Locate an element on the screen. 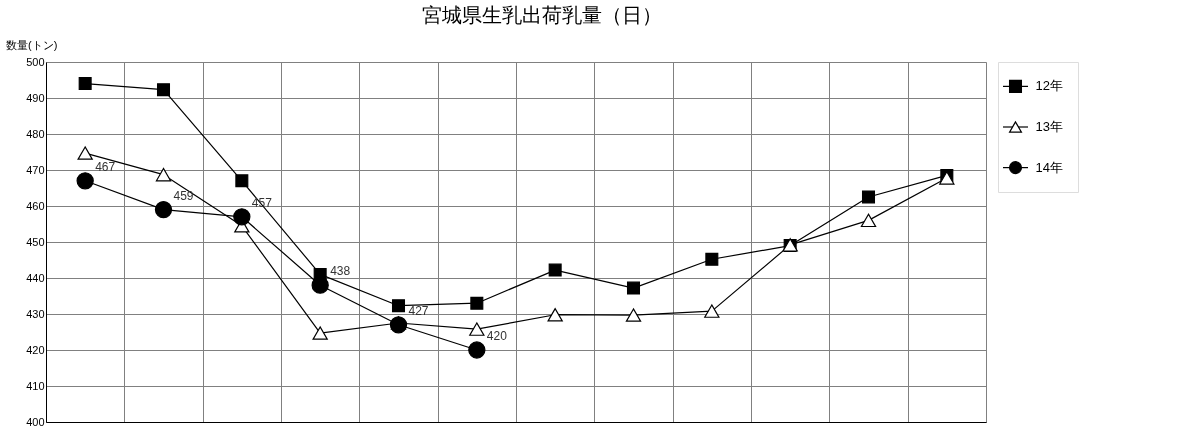 This screenshot has width=1190, height=439. y-axis-title: 数量(トン) is located at coordinates (32, 45).